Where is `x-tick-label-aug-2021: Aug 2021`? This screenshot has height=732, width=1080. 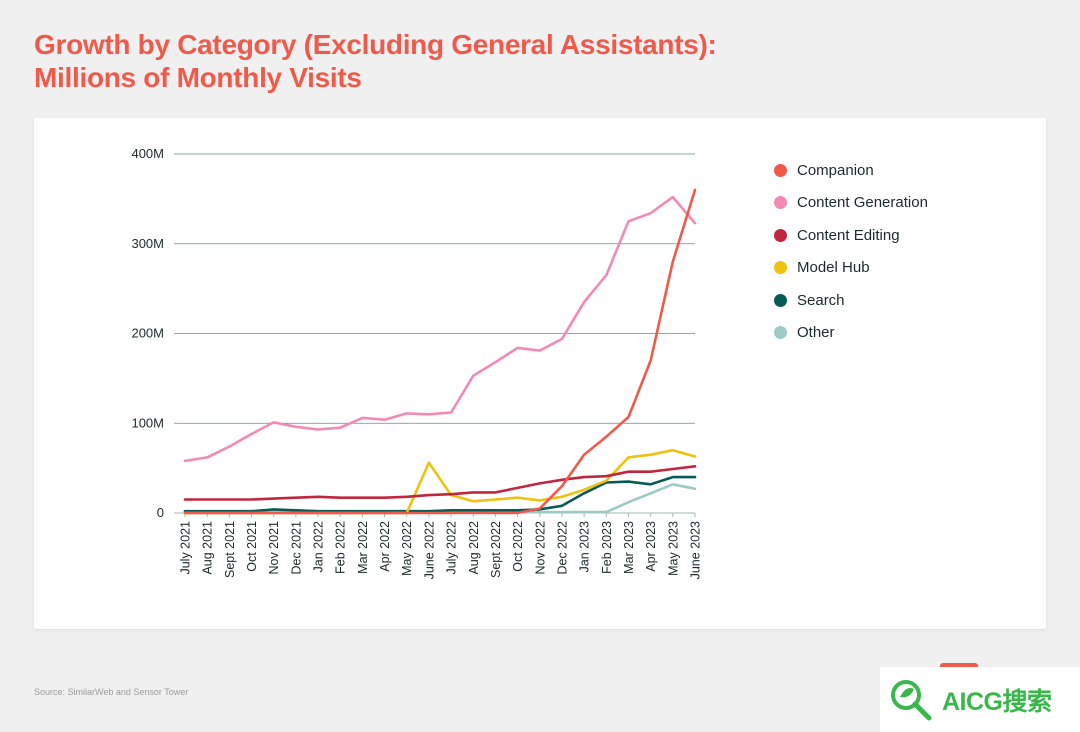 x-tick-label-aug-2021: Aug 2021 is located at coordinates (208, 548).